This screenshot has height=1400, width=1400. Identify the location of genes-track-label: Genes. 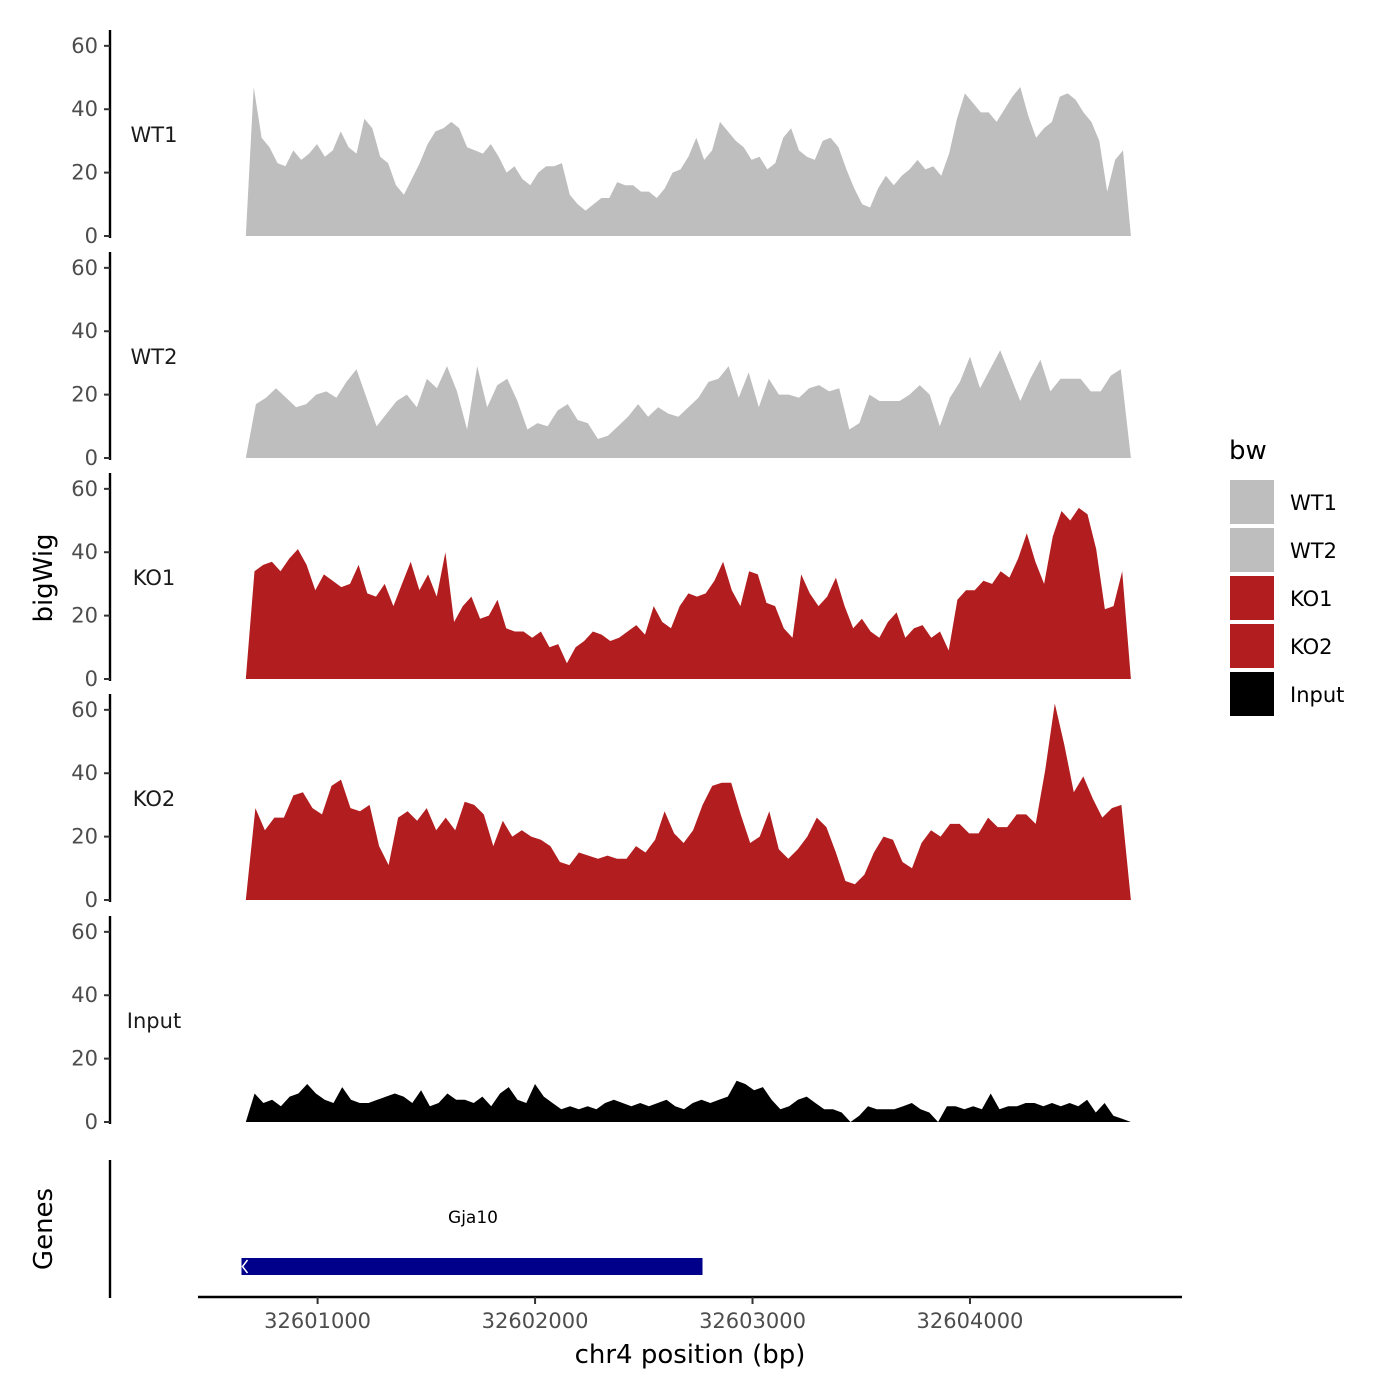
(44, 1229).